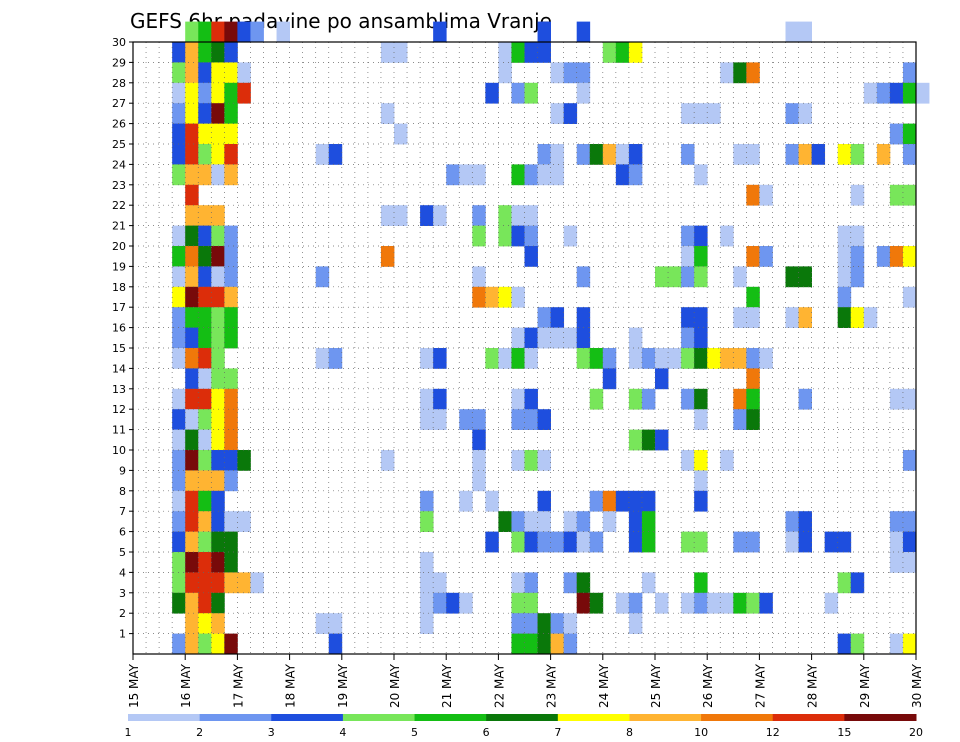  Describe the element at coordinates (486, 732) in the screenshot. I see `colorbar-tick-label: 6` at that location.